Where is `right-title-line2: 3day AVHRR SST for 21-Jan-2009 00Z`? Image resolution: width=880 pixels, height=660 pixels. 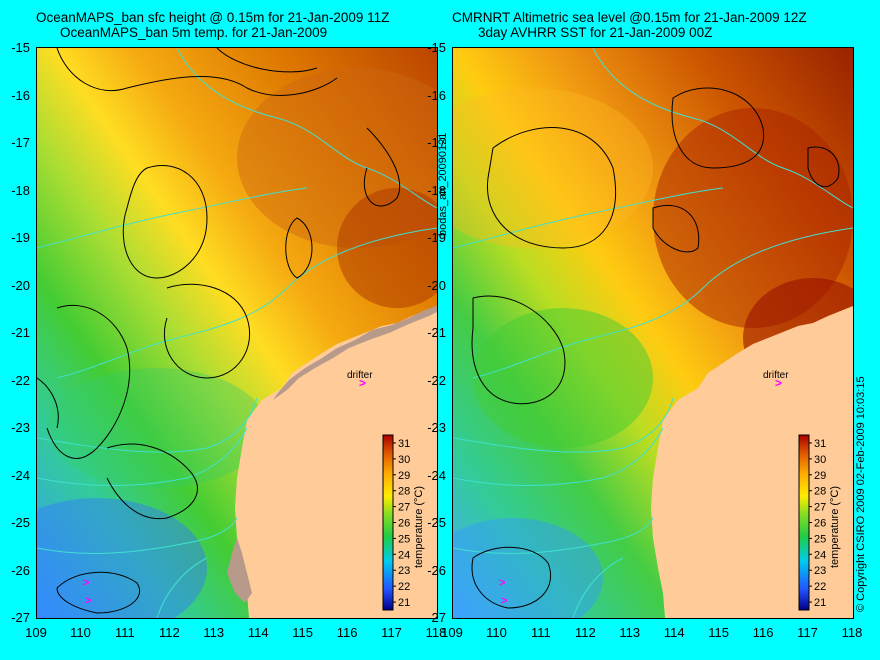
right-title-line2: 3day AVHRR SST for 21-Jan-2009 00Z is located at coordinates (595, 32).